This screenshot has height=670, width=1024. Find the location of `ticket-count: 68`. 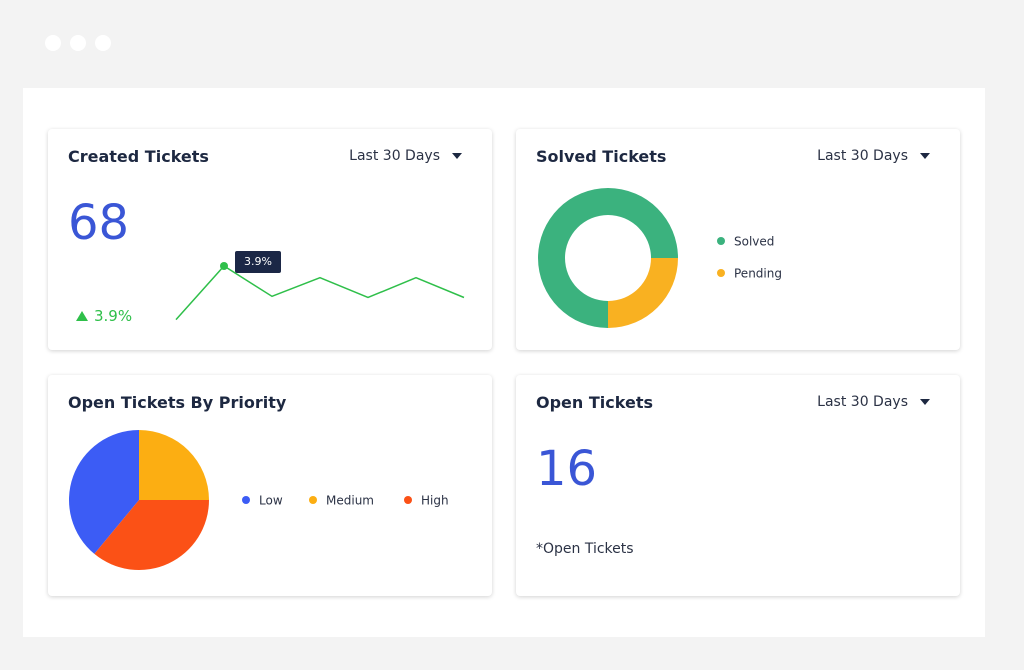

ticket-count: 68 is located at coordinates (99, 223).